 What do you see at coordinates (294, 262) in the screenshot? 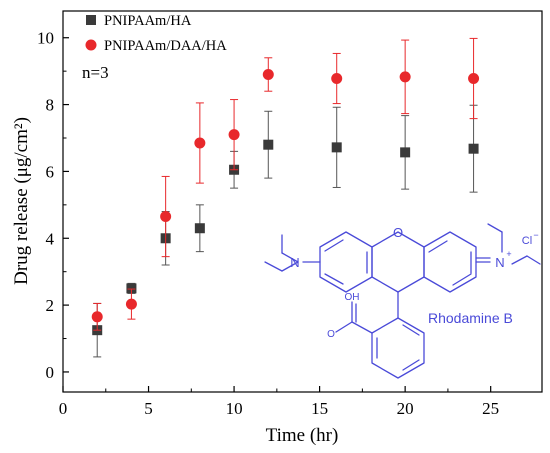
I see `atom-label-n-left: N` at bounding box center [294, 262].